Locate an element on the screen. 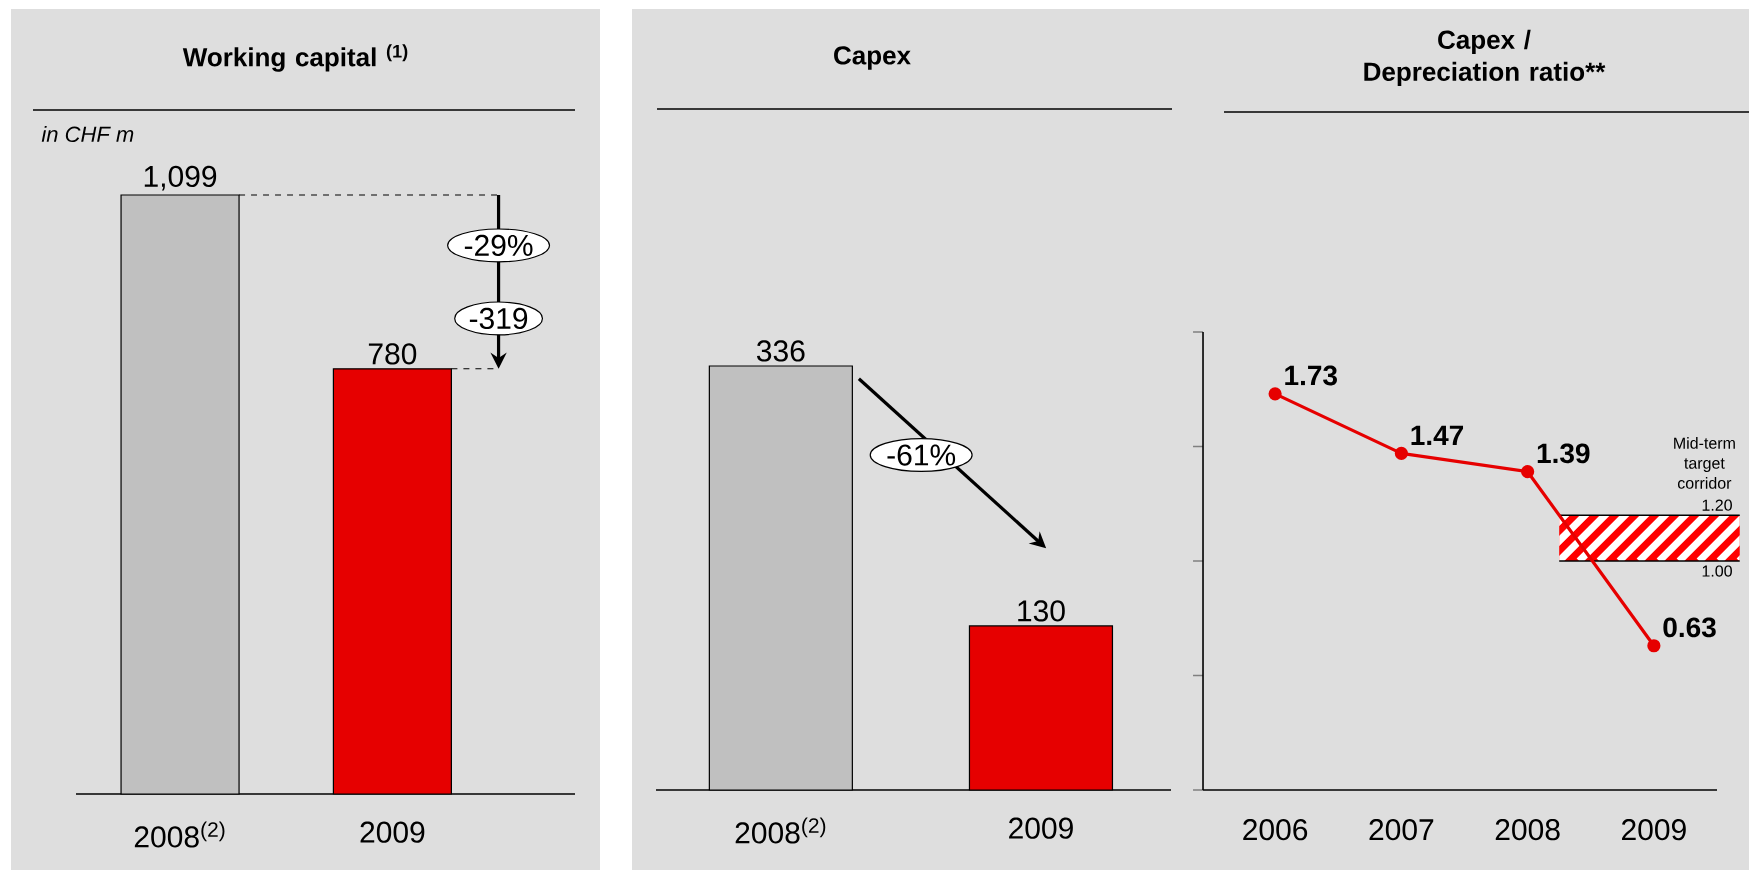 Image resolution: width=1749 pixels, height=870 pixels. annotation: 1.00 is located at coordinates (1717, 571).